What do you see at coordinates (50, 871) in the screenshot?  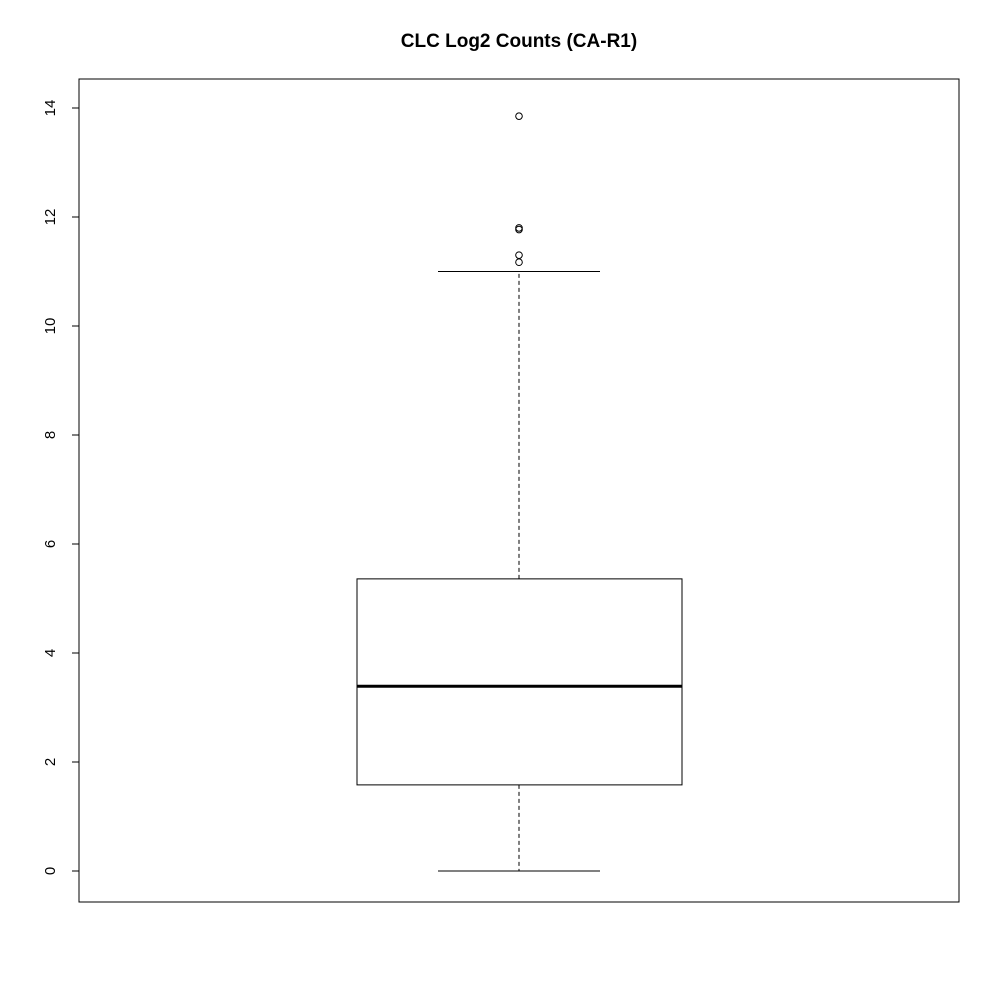 I see `y-tick-label: 0` at bounding box center [50, 871].